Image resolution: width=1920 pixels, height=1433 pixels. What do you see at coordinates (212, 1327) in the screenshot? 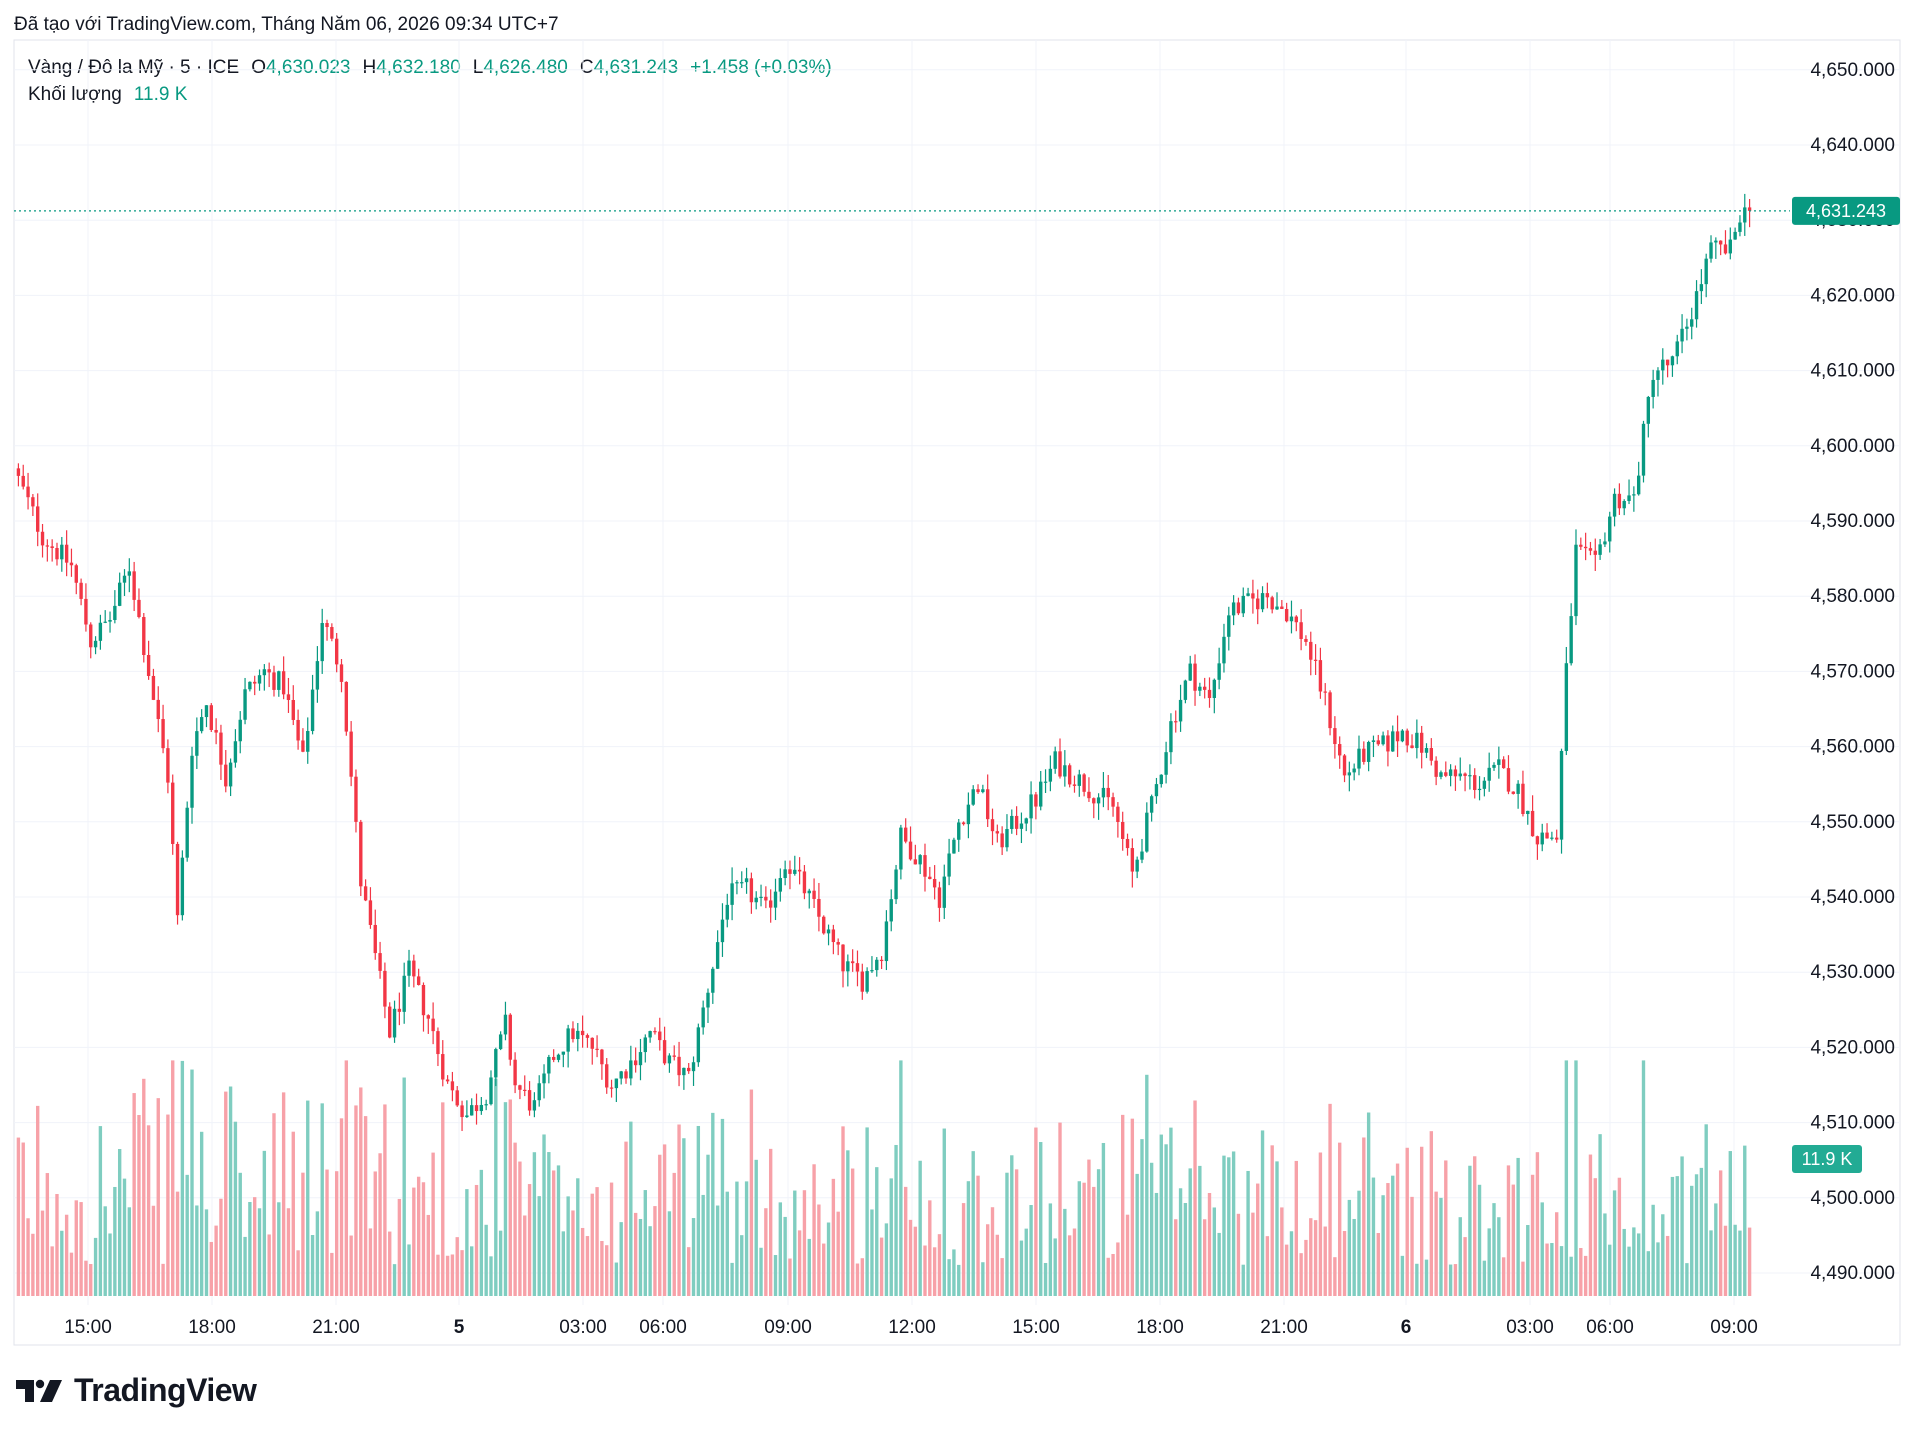
I see `x-tick-label: 18:00` at bounding box center [212, 1327].